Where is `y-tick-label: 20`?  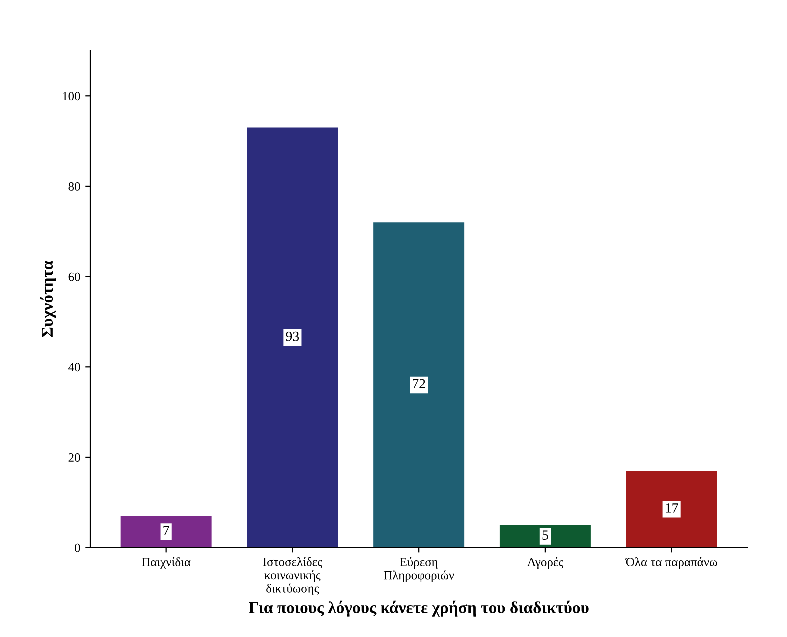 y-tick-label: 20 is located at coordinates (74, 458).